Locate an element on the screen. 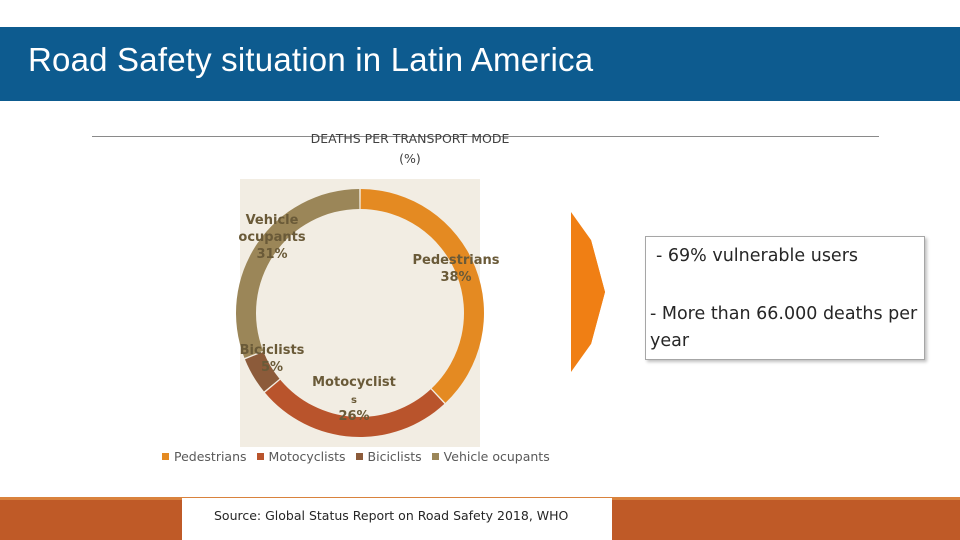 The image size is (960, 540). title-bar: Road Safety situation in Latin America is located at coordinates (480, 64).